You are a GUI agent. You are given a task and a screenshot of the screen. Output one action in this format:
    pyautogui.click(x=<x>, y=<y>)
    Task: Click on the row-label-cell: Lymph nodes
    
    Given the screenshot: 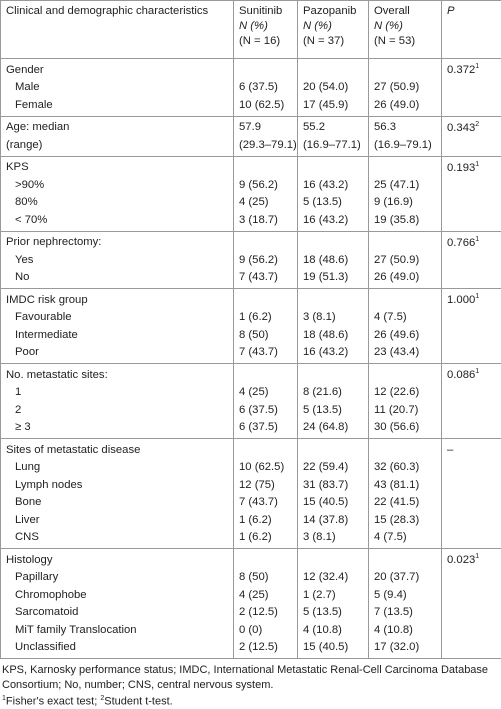 What is the action you would take?
    pyautogui.click(x=117, y=485)
    